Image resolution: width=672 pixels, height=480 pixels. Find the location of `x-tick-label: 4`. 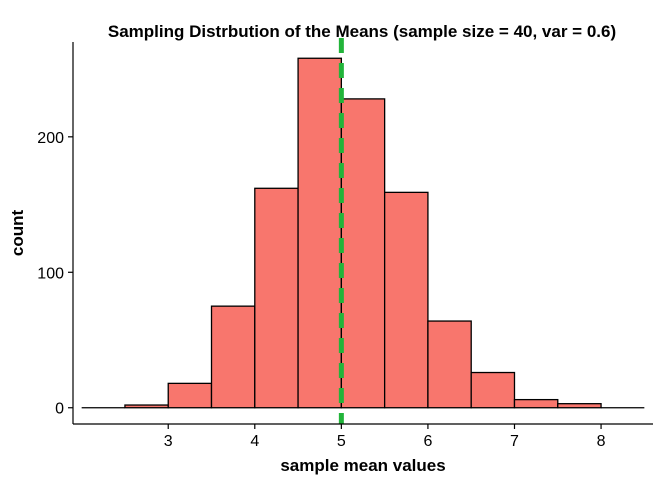

x-tick-label: 4 is located at coordinates (254, 441).